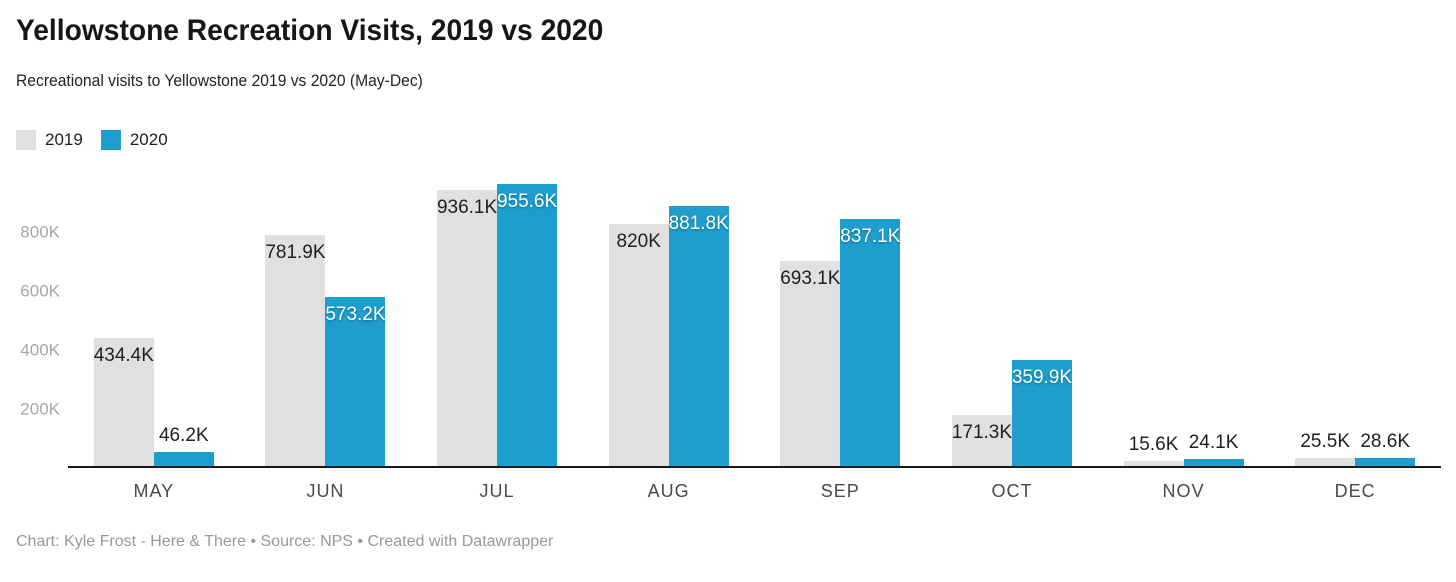 Image resolution: width=1456 pixels, height=582 pixels. I want to click on bar-2020-nov: 24.1K, so click(1213, 449).